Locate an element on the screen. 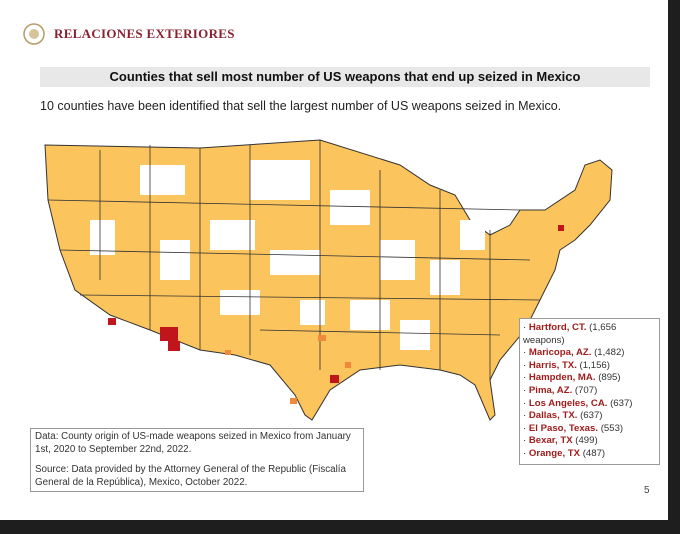  legend-item: · Bexar, TX (499) is located at coordinates (560, 441).